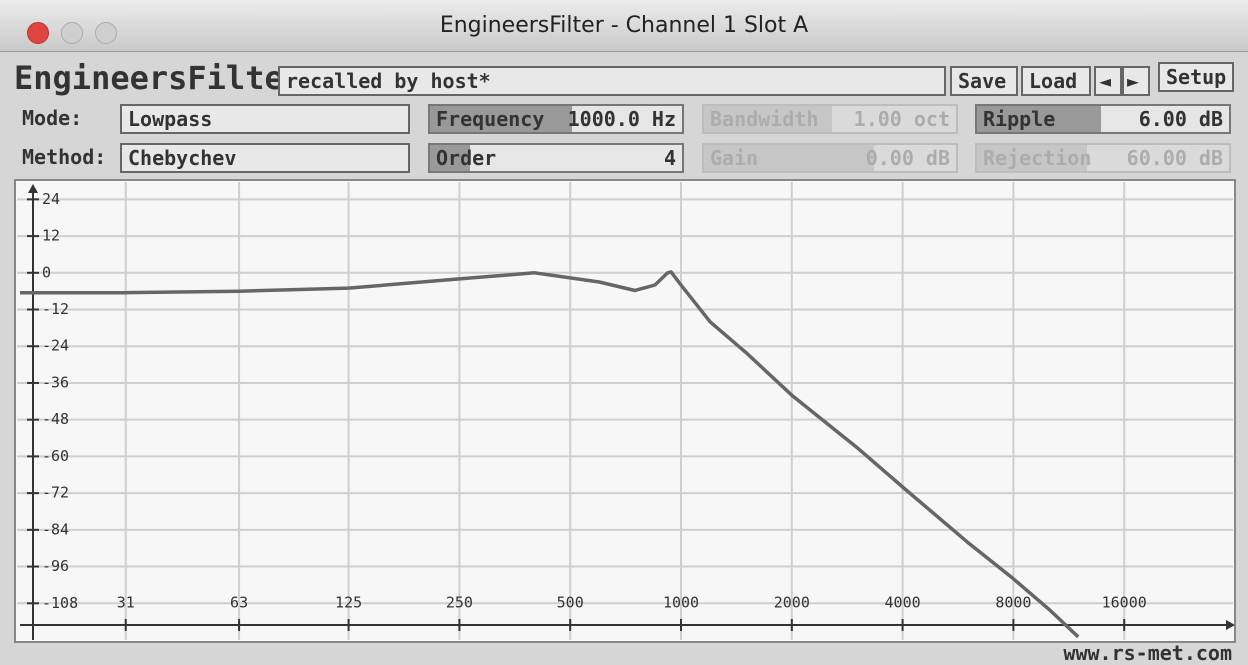  I want to click on slider-value: 60.00 dB, so click(1174, 158).